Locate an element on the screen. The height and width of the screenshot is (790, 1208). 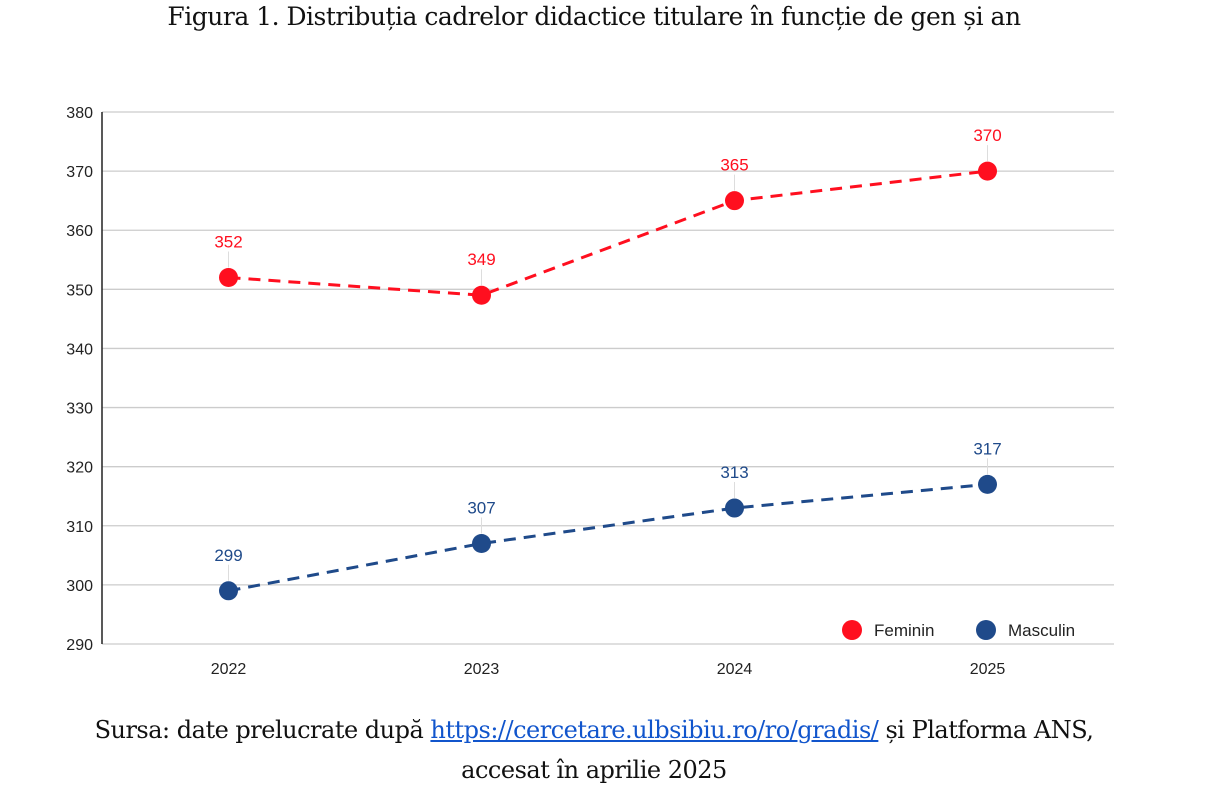
series-feminin: 352 349 365 370 is located at coordinates (608, 215).